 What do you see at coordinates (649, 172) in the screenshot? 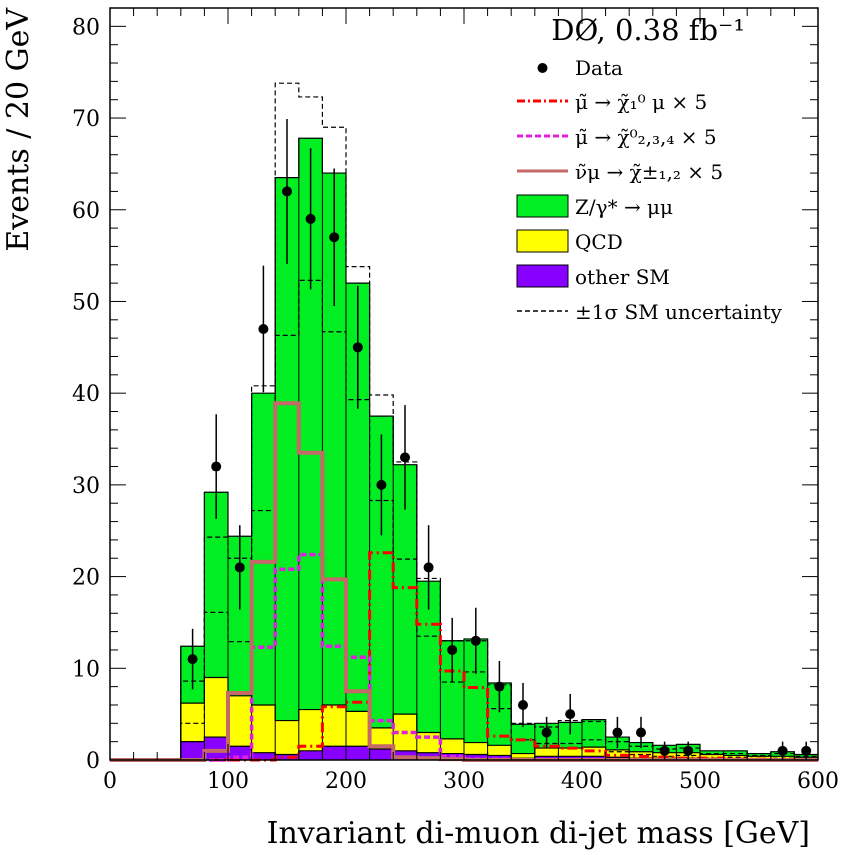
I see `legend-label: ν̃μ → χ̃±₁,₂ × 5` at bounding box center [649, 172].